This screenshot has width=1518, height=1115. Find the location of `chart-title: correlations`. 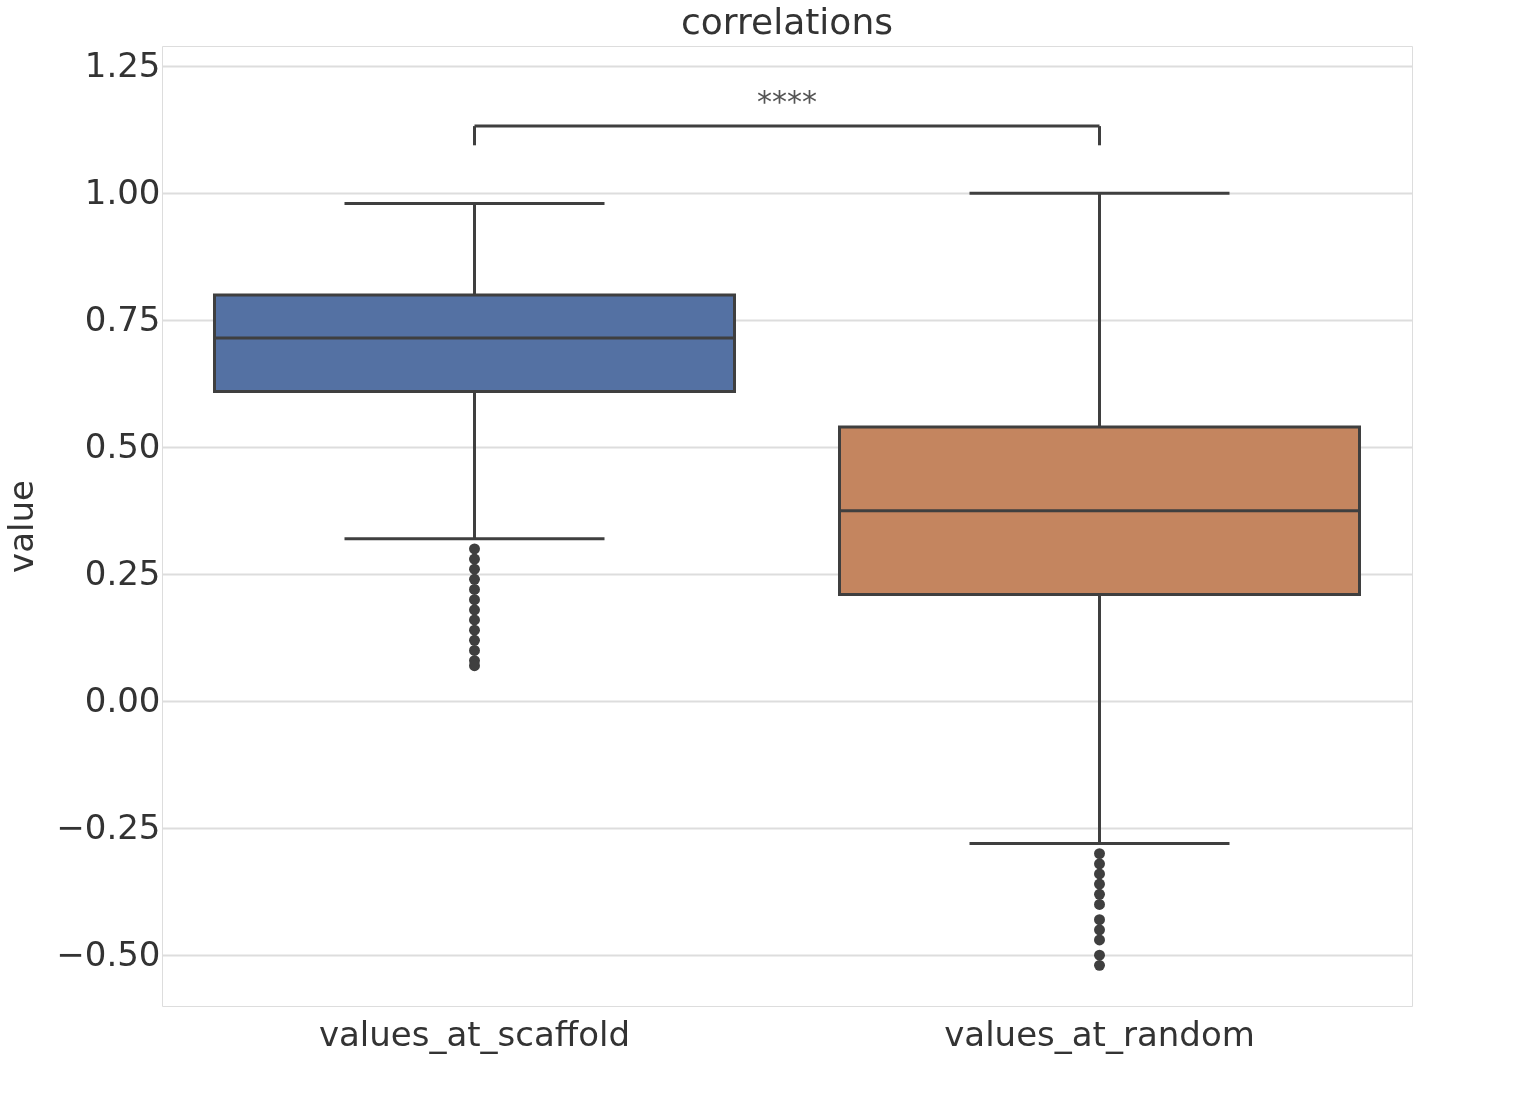

chart-title: correlations is located at coordinates (787, 21).